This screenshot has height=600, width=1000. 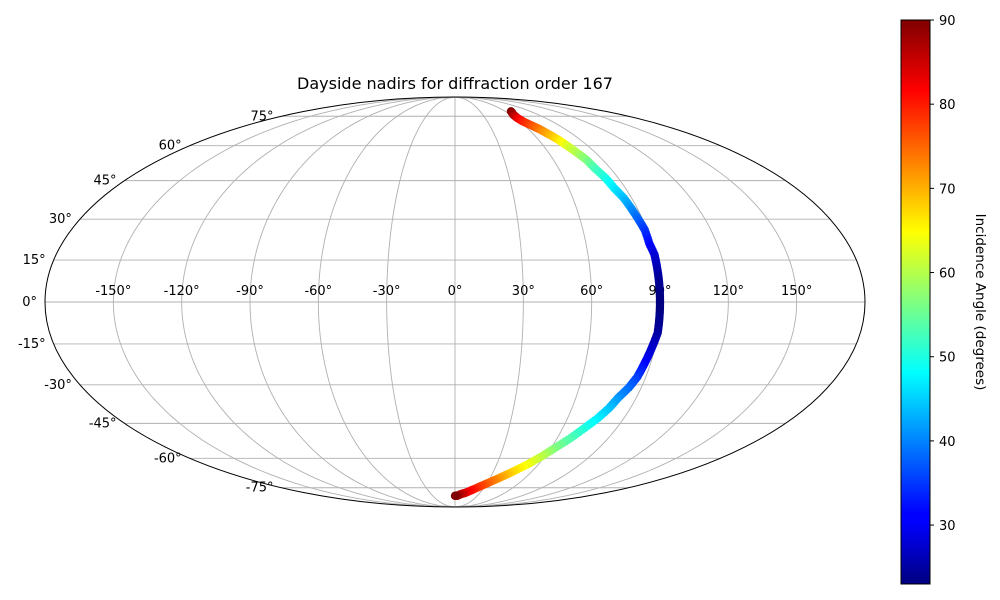 What do you see at coordinates (58, 385) in the screenshot?
I see `latitude-tick-label: -30°` at bounding box center [58, 385].